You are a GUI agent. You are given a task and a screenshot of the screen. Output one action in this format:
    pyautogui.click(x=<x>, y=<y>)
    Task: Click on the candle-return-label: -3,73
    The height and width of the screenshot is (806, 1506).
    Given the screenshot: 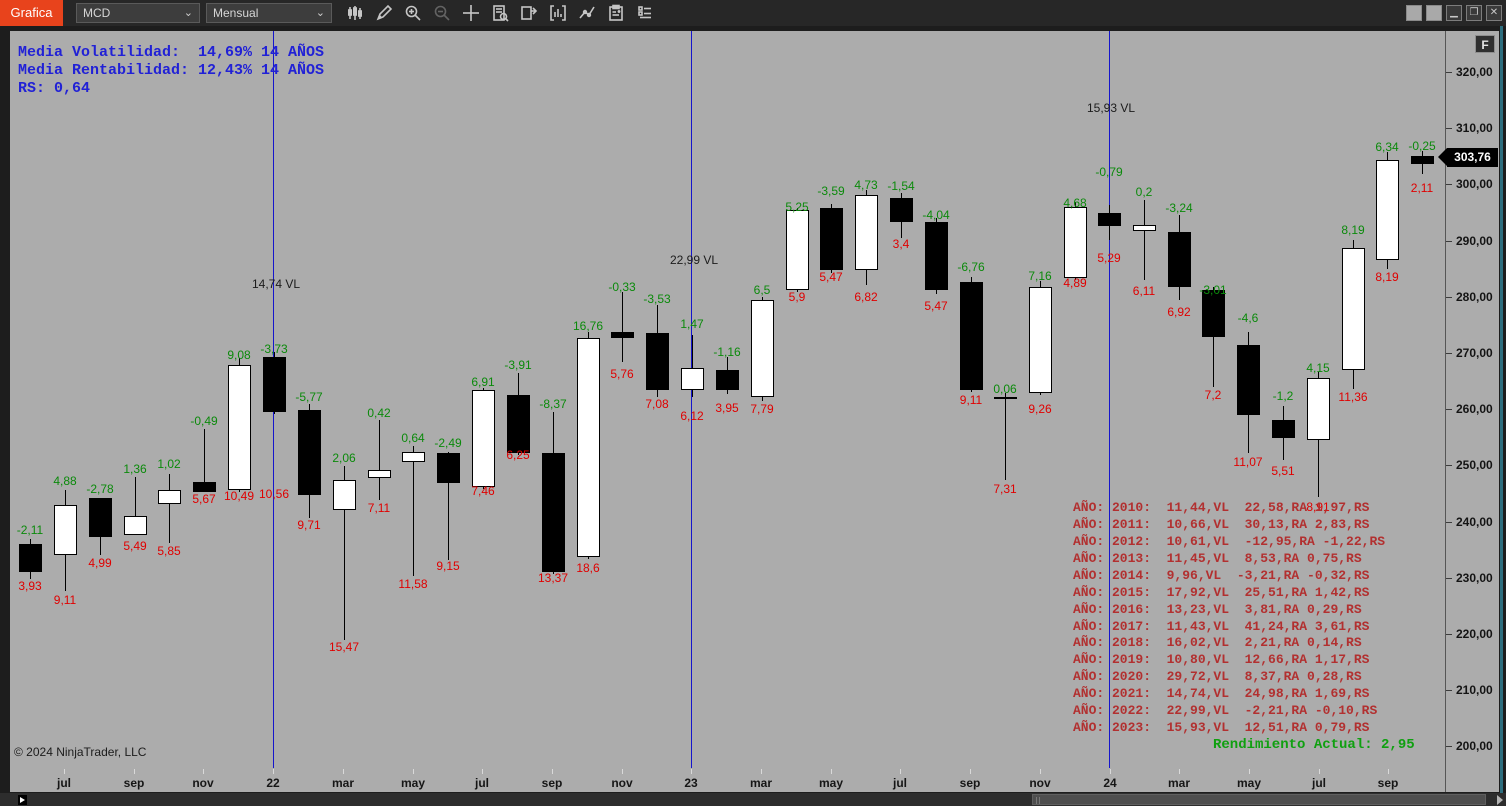 What is the action you would take?
    pyautogui.click(x=274, y=349)
    